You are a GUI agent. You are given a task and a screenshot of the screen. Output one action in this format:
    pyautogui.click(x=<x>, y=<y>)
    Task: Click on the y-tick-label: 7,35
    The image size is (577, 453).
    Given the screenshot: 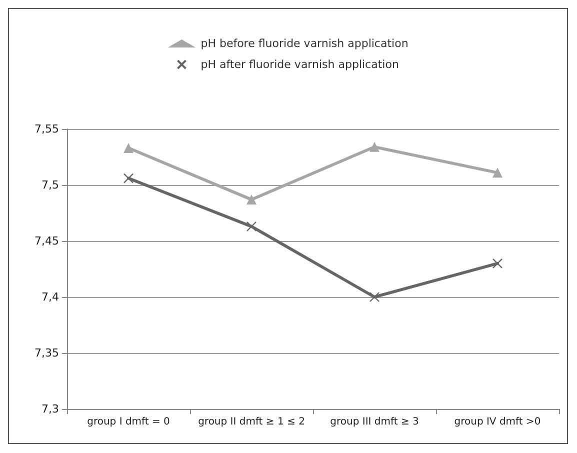 What is the action you would take?
    pyautogui.click(x=46, y=353)
    